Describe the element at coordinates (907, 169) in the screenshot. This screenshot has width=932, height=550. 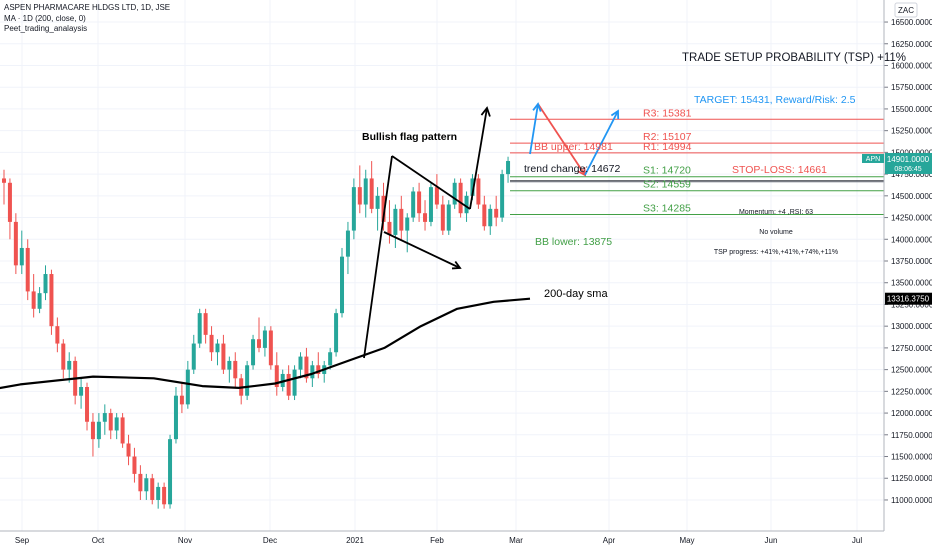
I see `price-tag-time: 08:06:45` at that location.